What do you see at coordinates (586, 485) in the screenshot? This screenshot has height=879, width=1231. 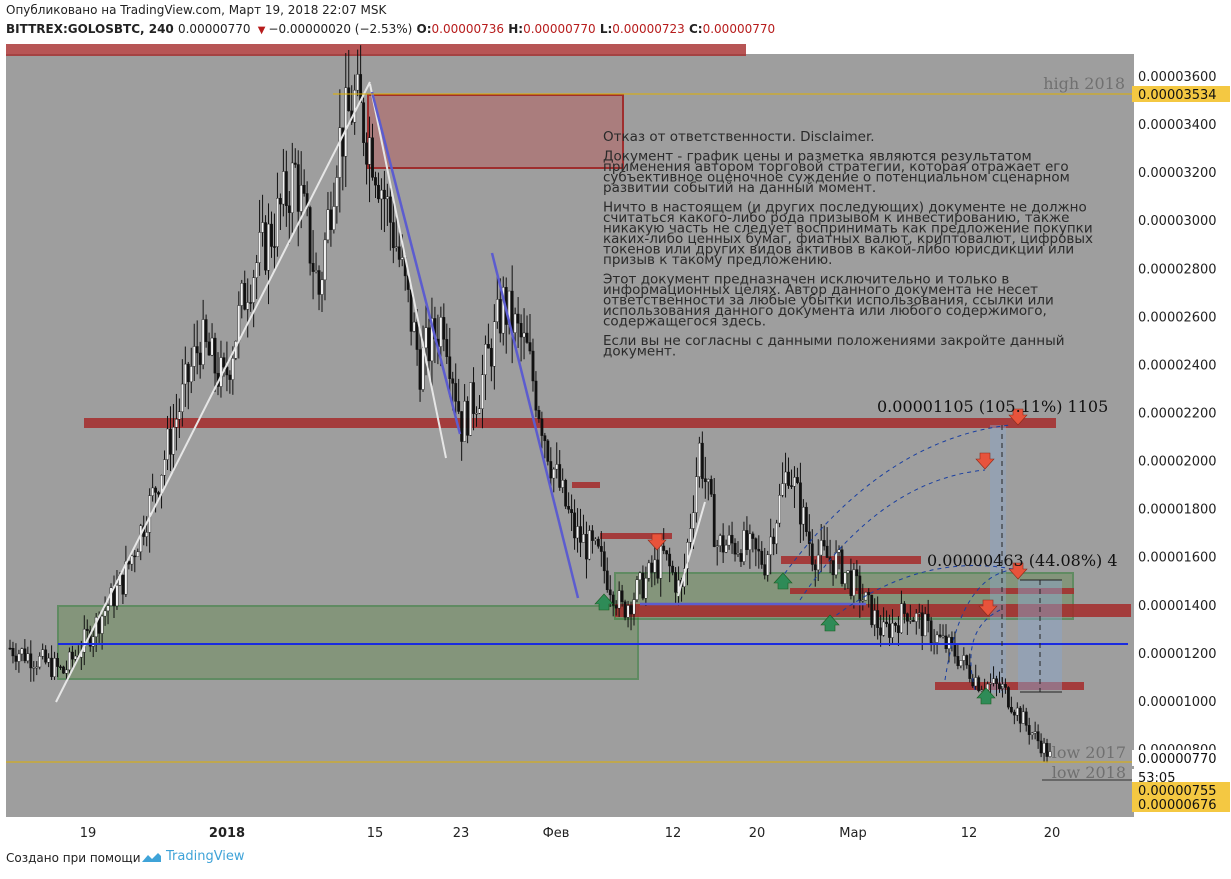 I see `red-band-1900` at bounding box center [586, 485].